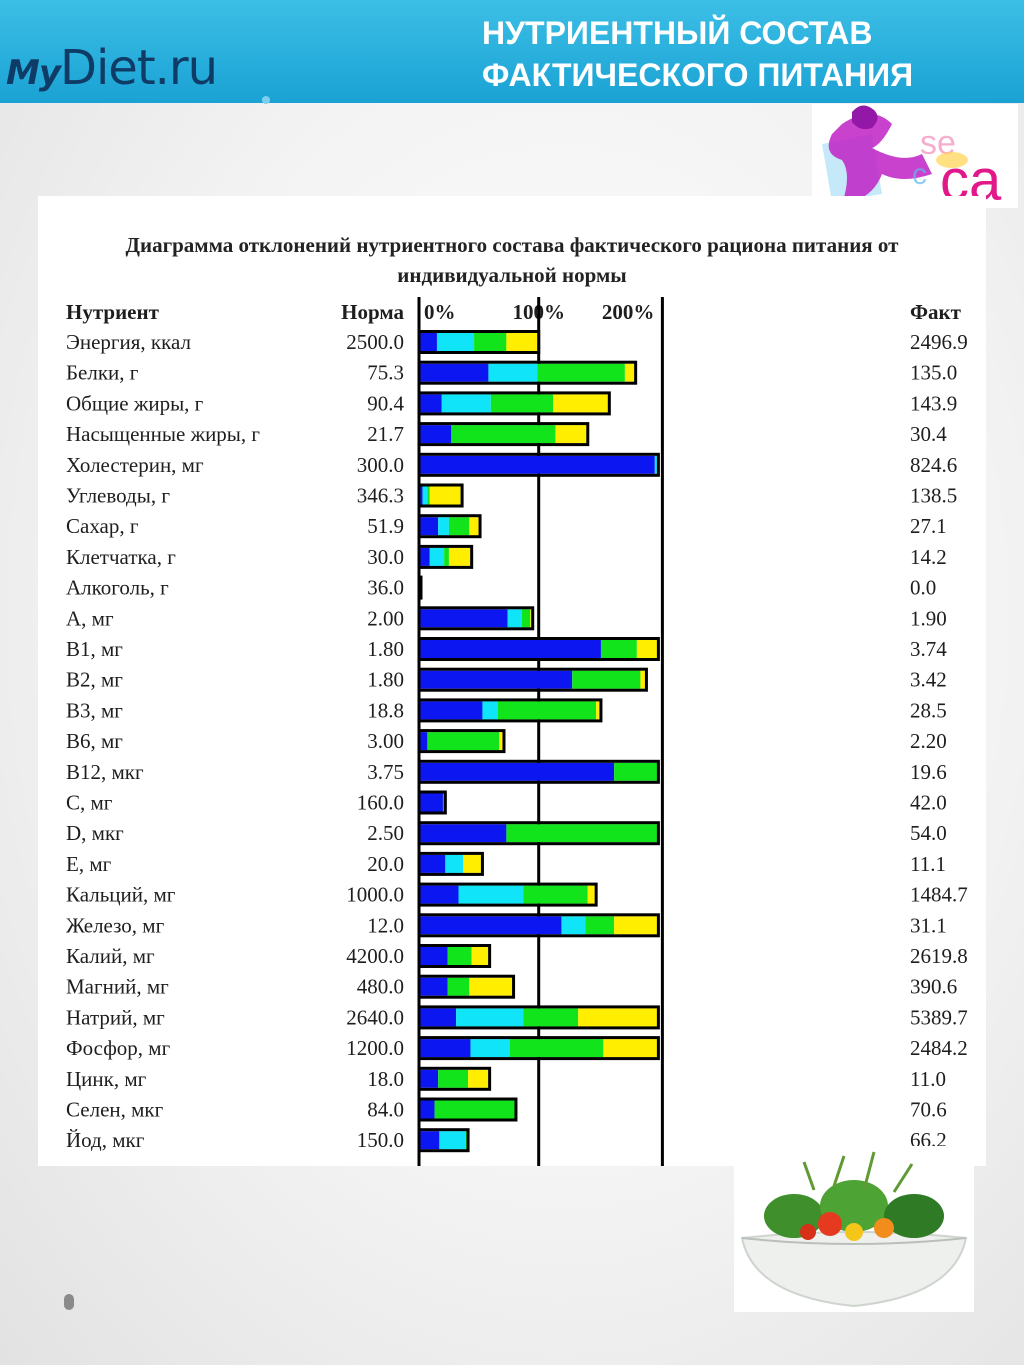  Describe the element at coordinates (928, 557) in the screenshot. I see `row-fact: 14.2` at that location.